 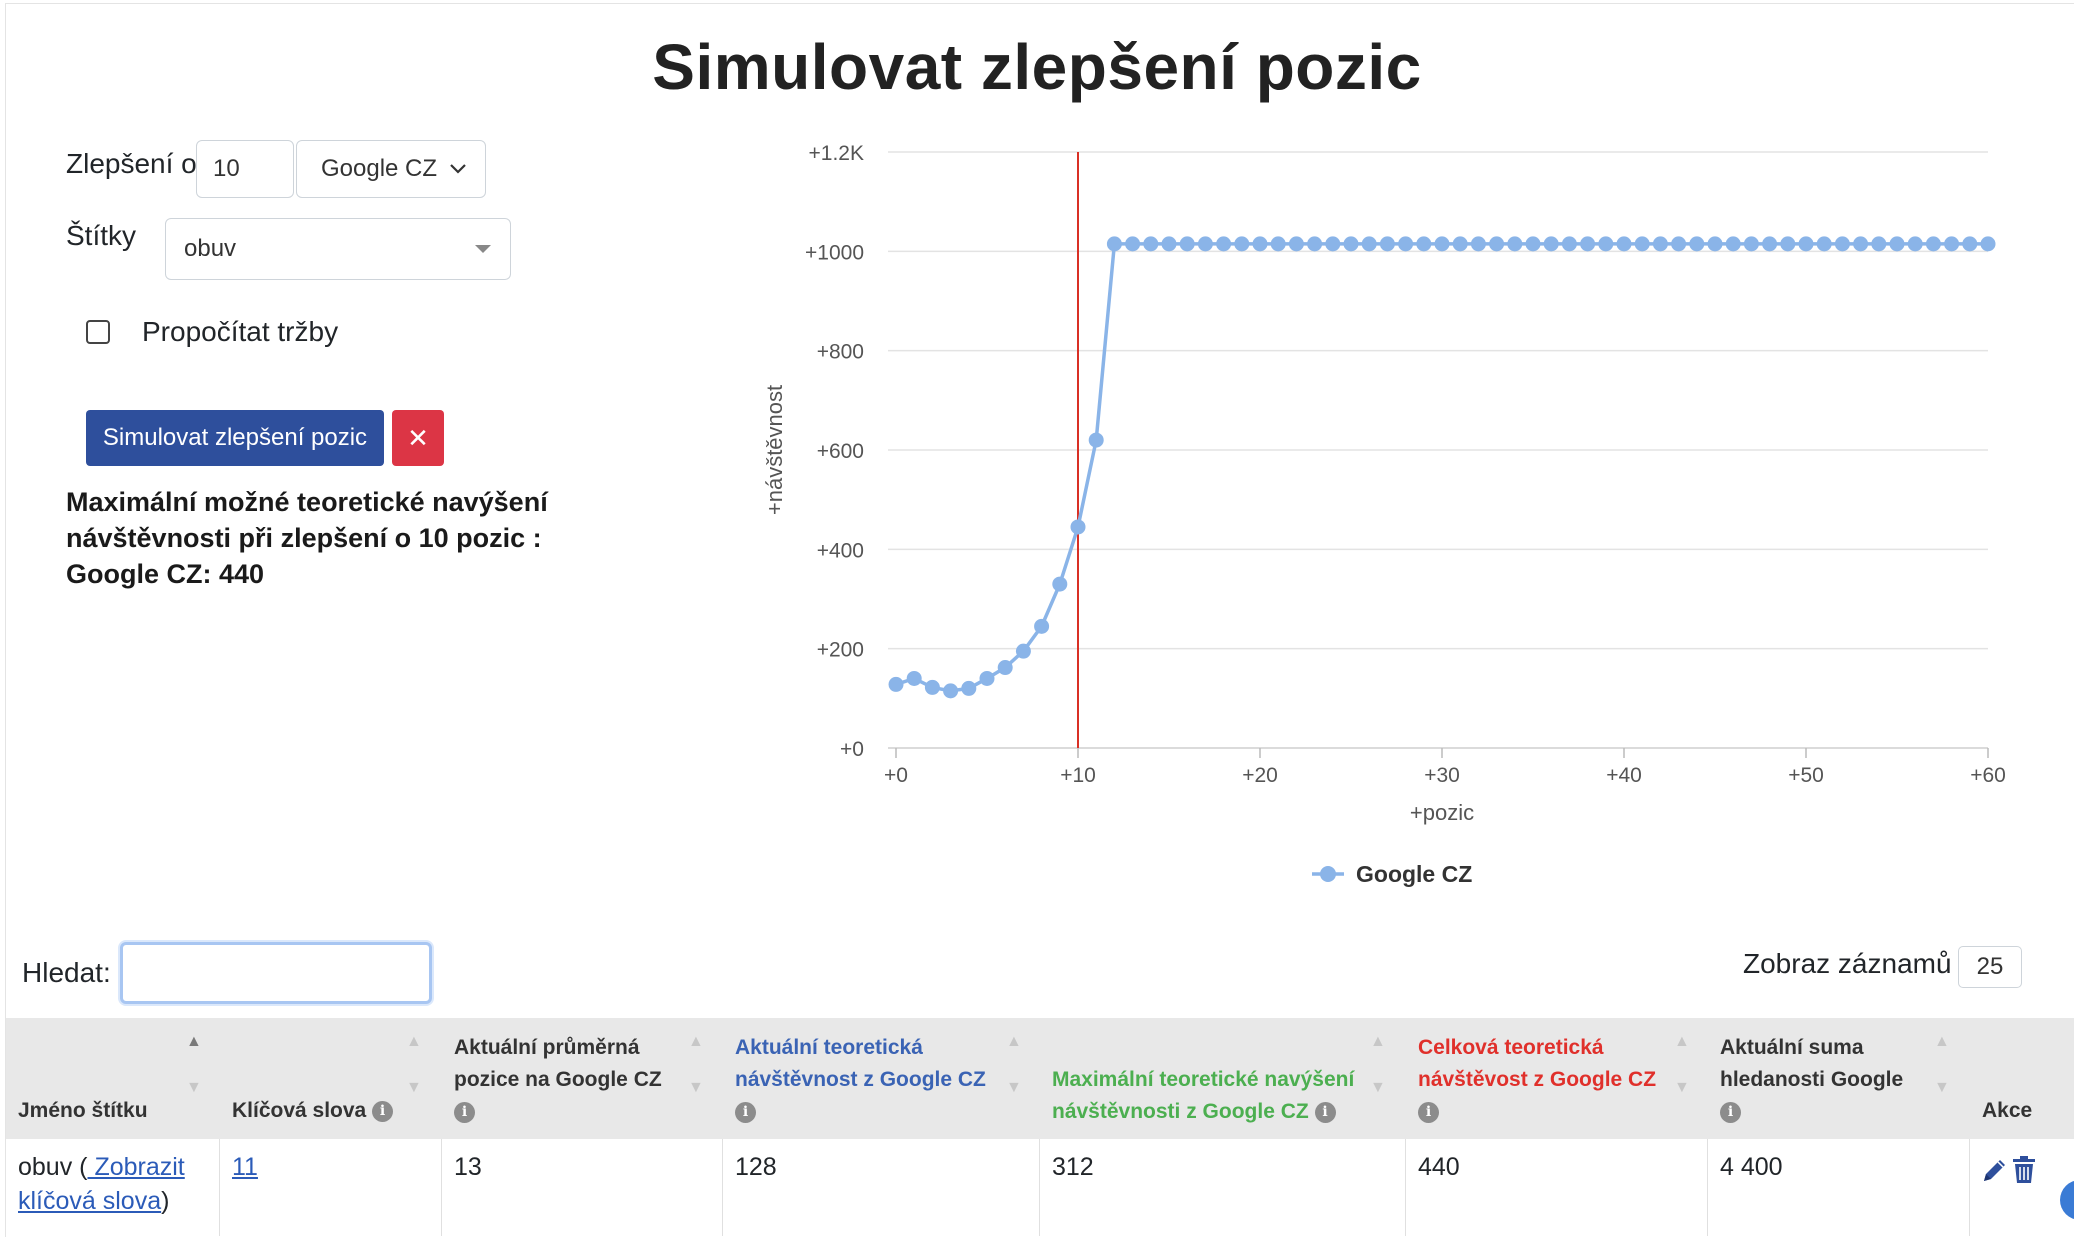 I want to click on edit-pencil-icon, so click(x=1995, y=1170).